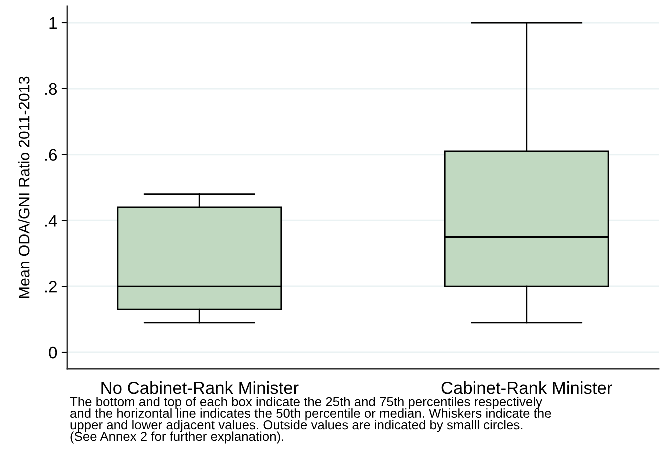 The image size is (662, 457). Describe the element at coordinates (24, 187) in the screenshot. I see `y-axis-title: Mean ODA/GNI Ratio 2011-2013` at that location.